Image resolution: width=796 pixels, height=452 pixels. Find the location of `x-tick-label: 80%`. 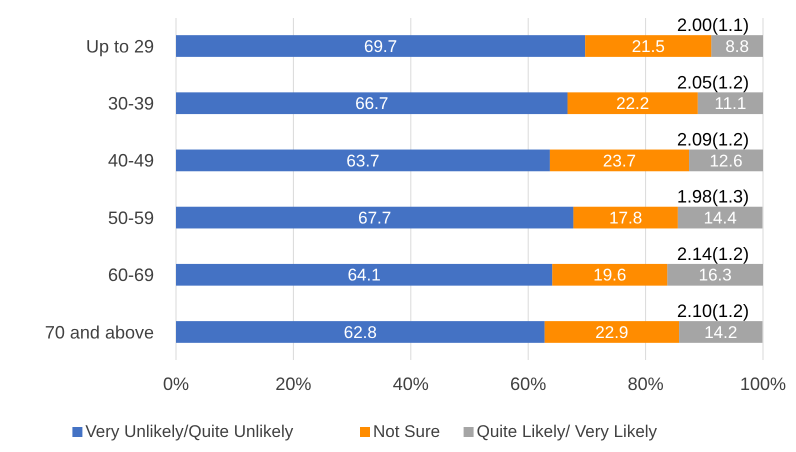

x-tick-label: 80% is located at coordinates (646, 384).